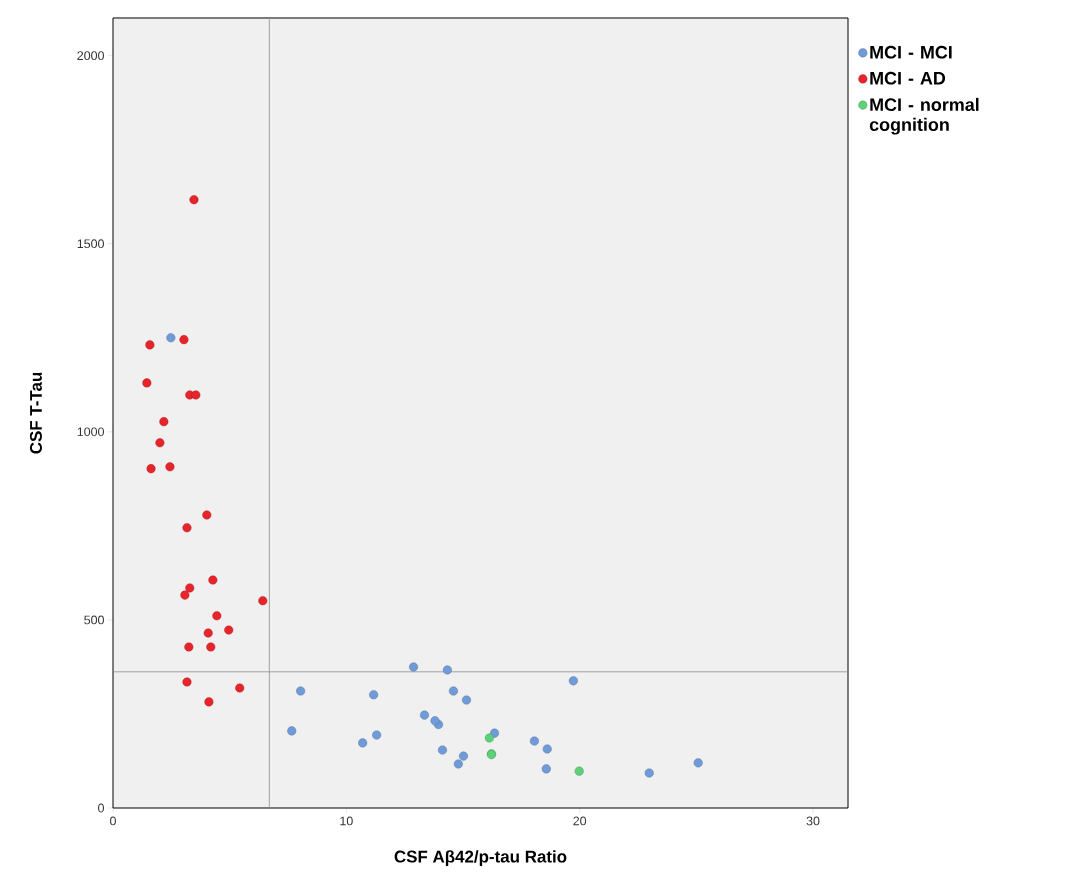 The image size is (1065, 892). I want to click on y-tick-label: 500, so click(94, 620).